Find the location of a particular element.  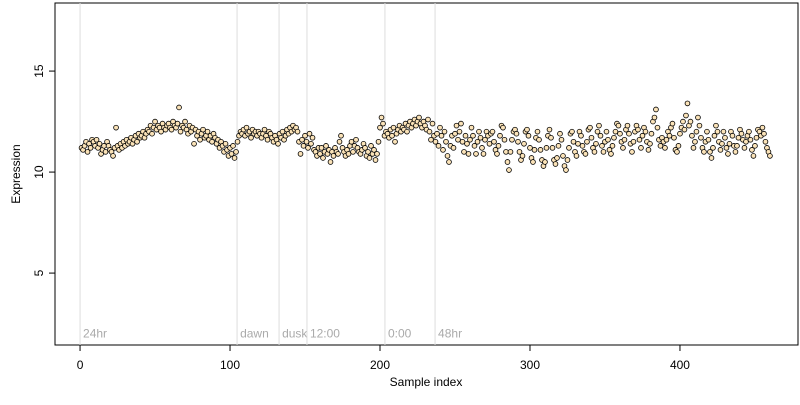

annotation-label: dawn is located at coordinates (254, 334).